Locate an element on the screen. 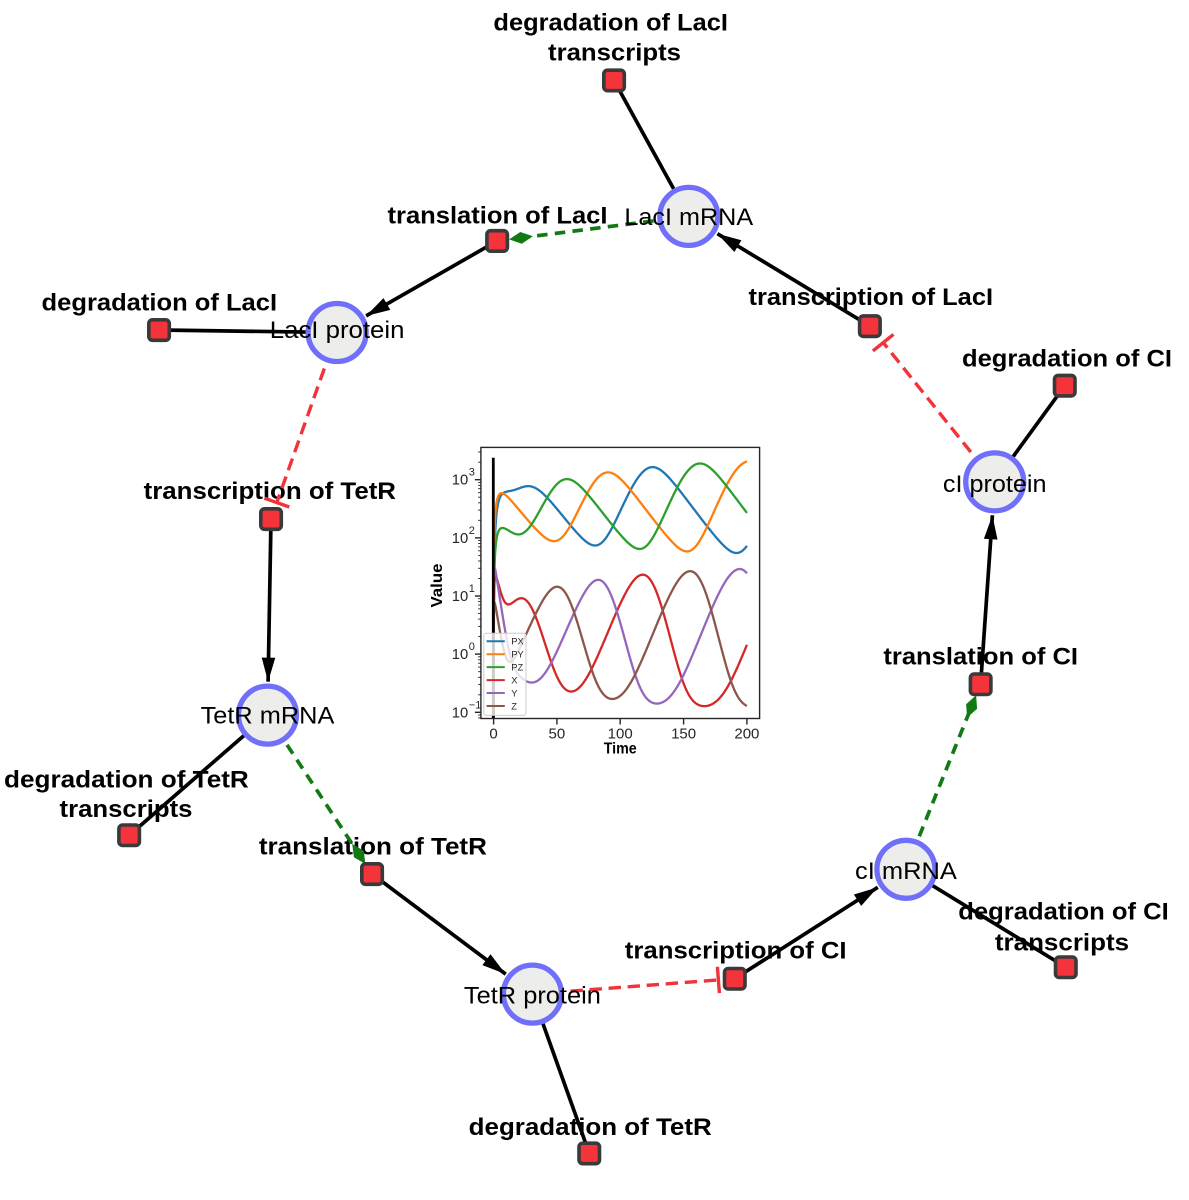 The height and width of the screenshot is (1200, 1189). svg-text: Z is located at coordinates (514, 706).